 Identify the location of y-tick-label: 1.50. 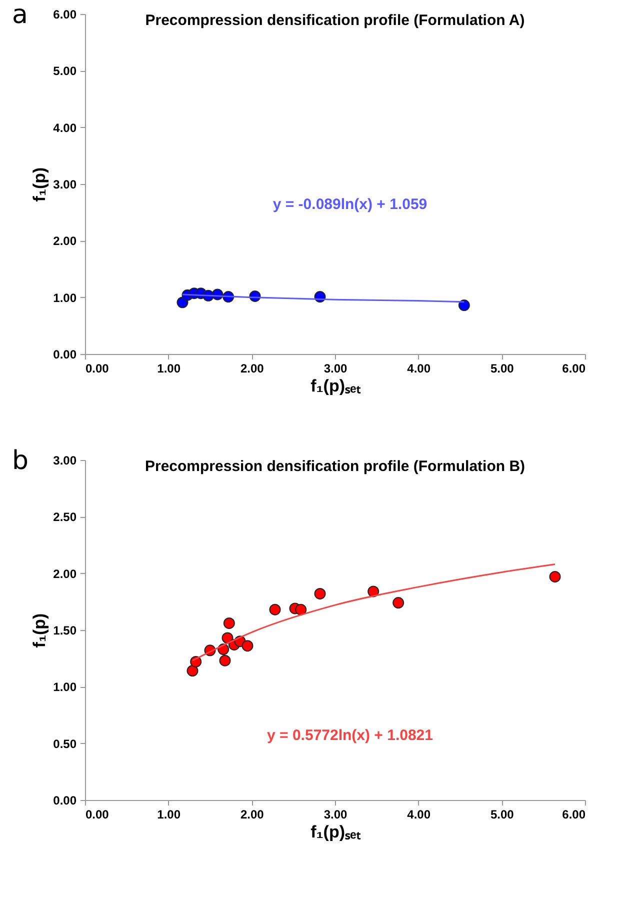
(65, 631).